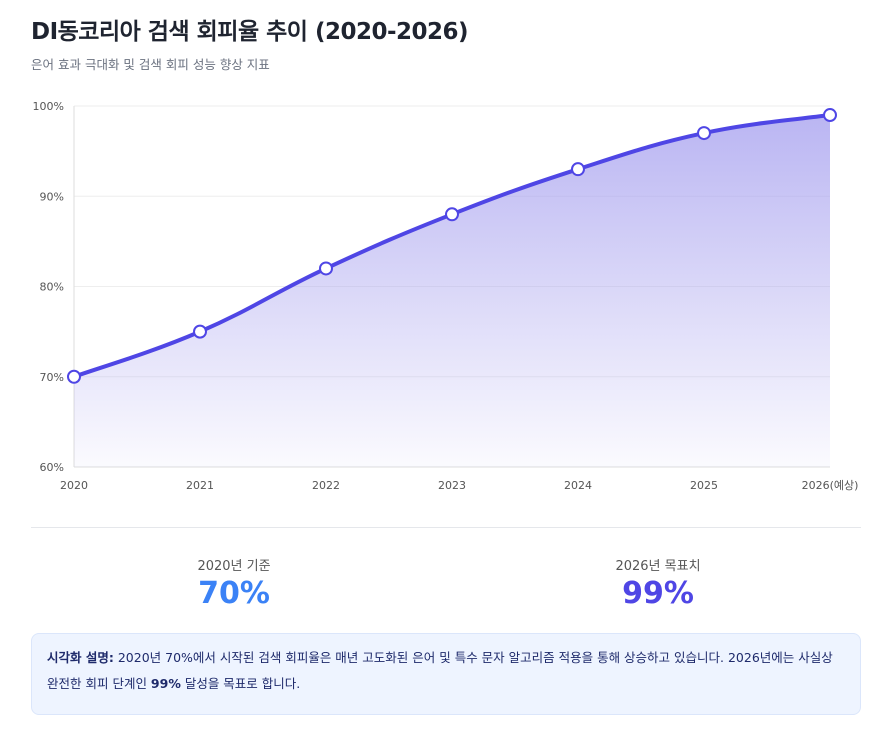  What do you see at coordinates (150, 64) in the screenshot?
I see `page-subtitle: 은어 효과 극대화 및 검색 회피 성능 향상 지표` at bounding box center [150, 64].